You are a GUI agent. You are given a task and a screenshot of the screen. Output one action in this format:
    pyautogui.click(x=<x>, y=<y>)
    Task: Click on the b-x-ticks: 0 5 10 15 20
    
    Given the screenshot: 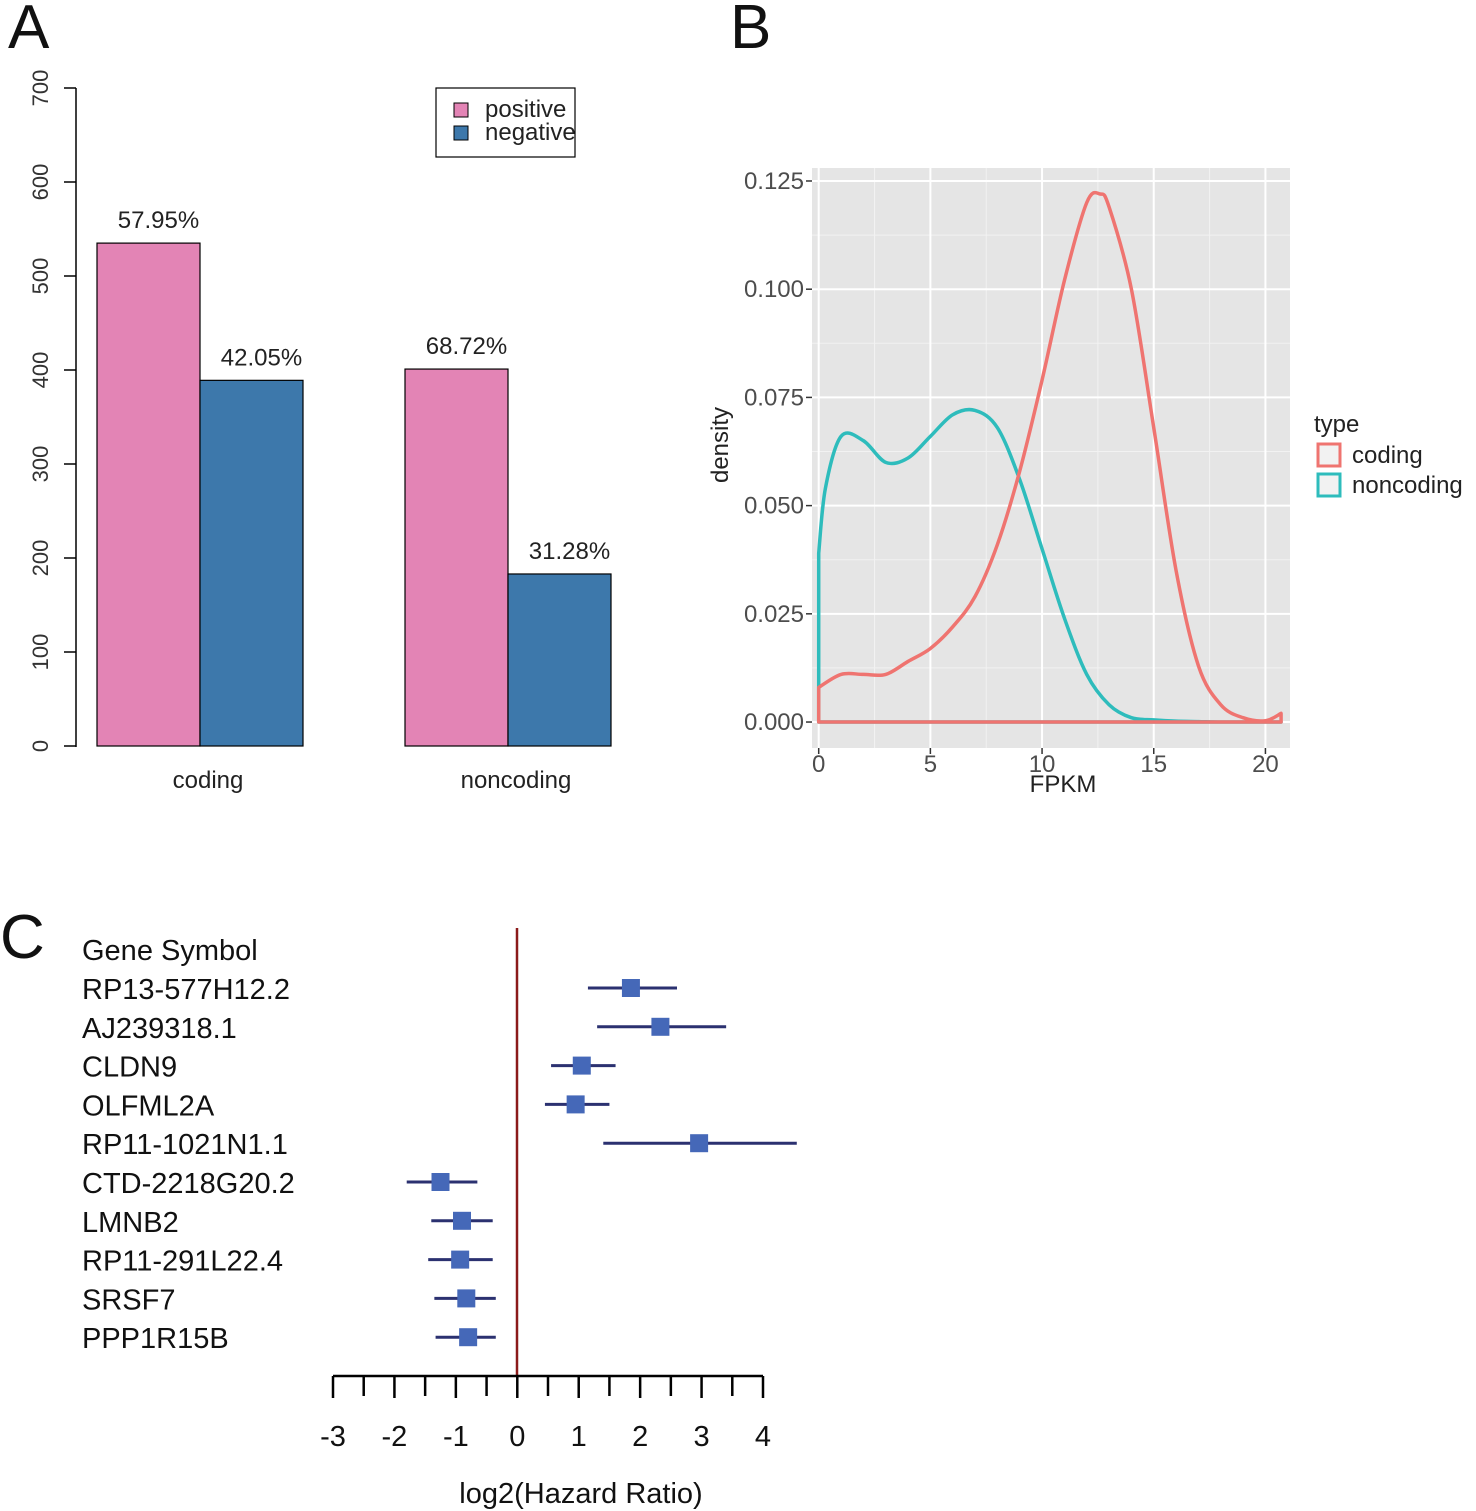 What is the action you would take?
    pyautogui.click(x=1045, y=763)
    